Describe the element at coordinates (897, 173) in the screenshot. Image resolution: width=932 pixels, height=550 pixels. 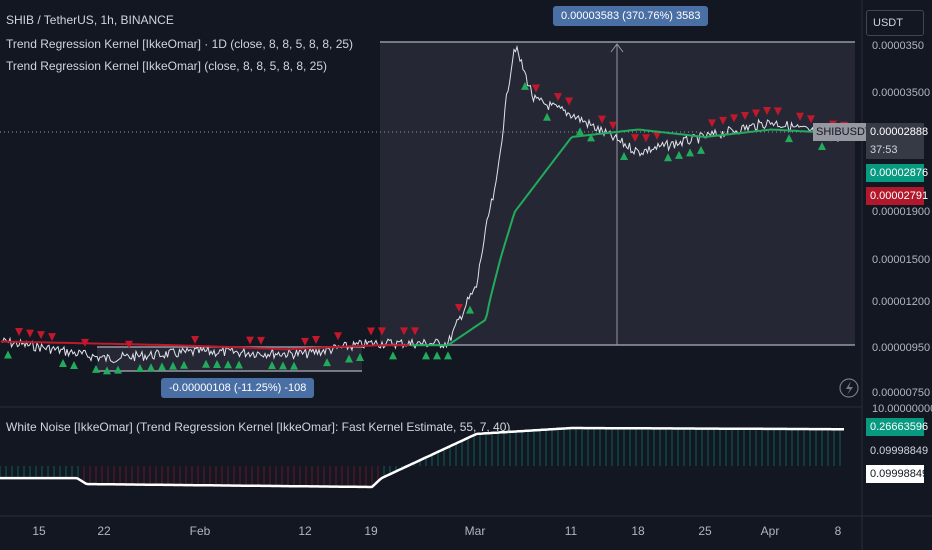
I see `green-kernel-price-tag: 0.00002876` at that location.